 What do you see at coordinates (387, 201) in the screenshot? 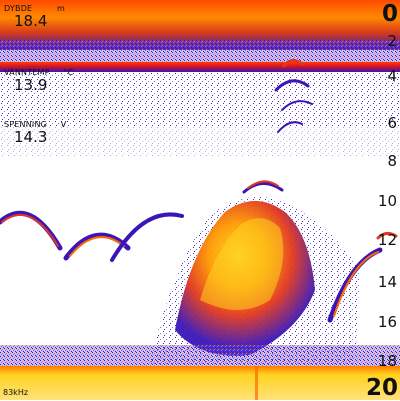
I see `depth-tick: 10` at bounding box center [387, 201].